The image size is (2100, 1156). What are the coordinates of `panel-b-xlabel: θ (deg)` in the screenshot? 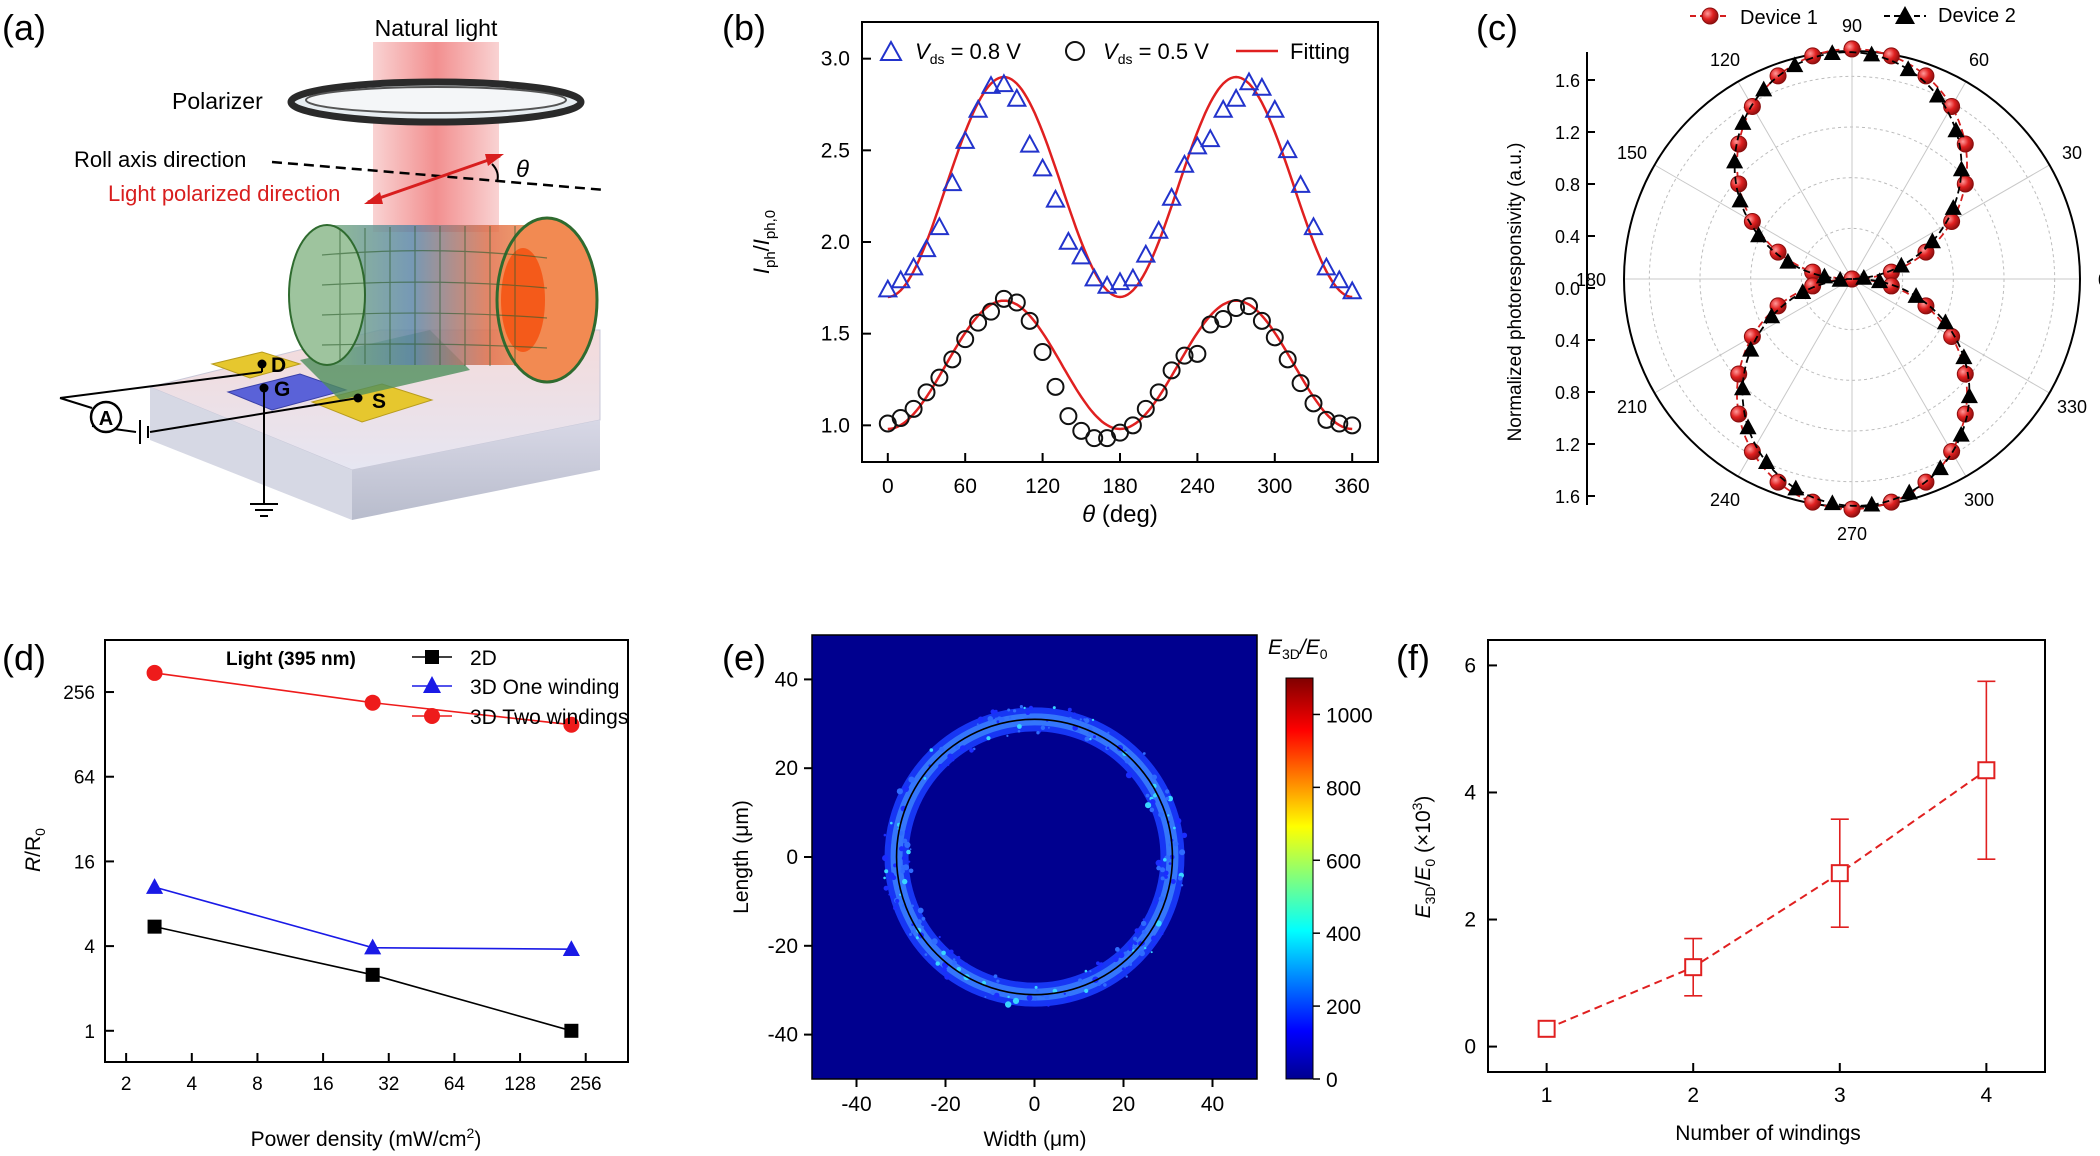 It's located at (1120, 514).